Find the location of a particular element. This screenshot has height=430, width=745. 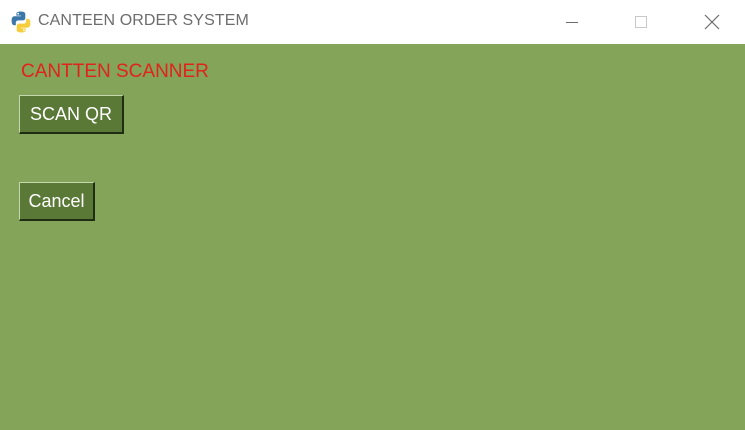

maximize-icon is located at coordinates (641, 22).